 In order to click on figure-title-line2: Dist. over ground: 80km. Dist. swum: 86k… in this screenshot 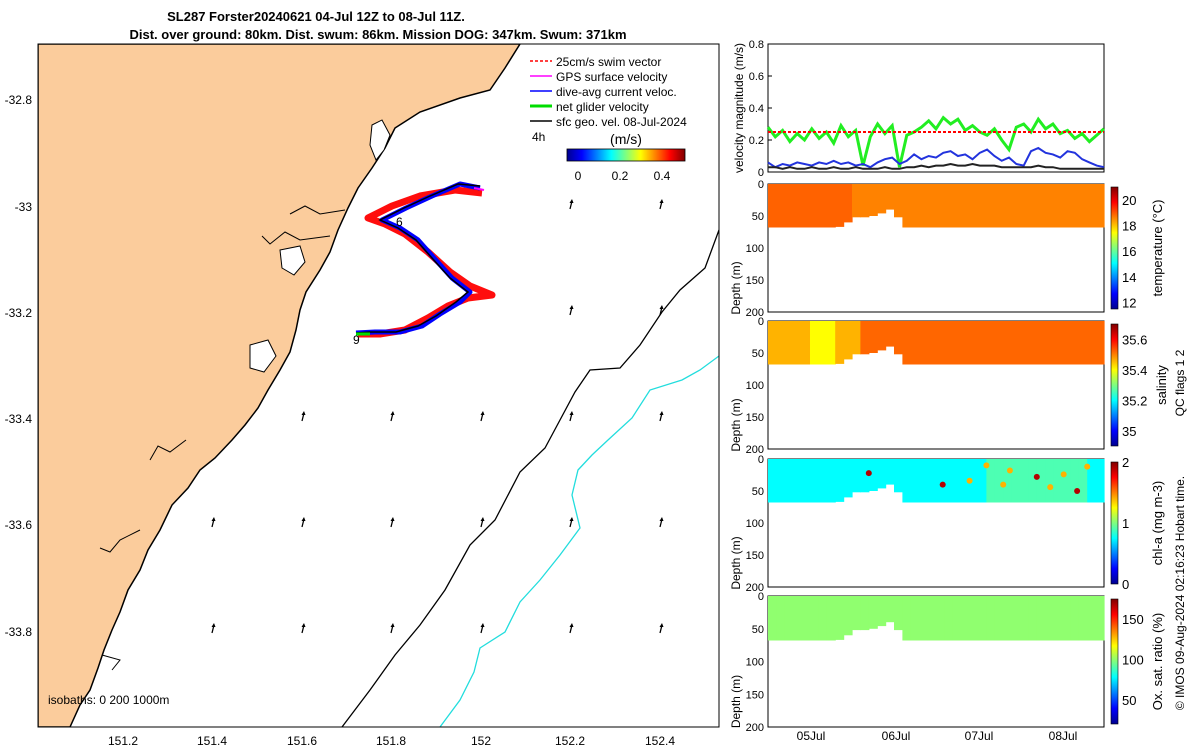, I will do `click(377, 34)`.